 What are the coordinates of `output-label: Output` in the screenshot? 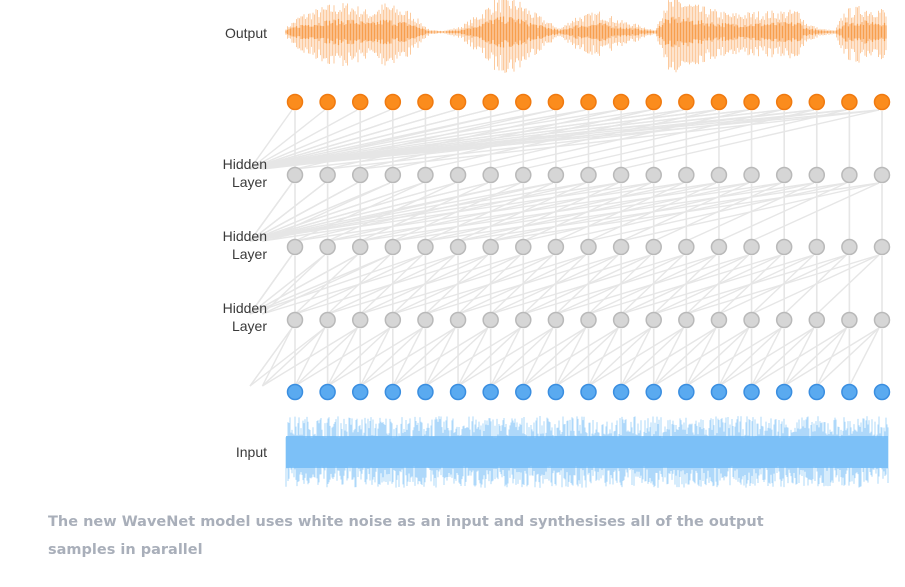 It's located at (245, 33).